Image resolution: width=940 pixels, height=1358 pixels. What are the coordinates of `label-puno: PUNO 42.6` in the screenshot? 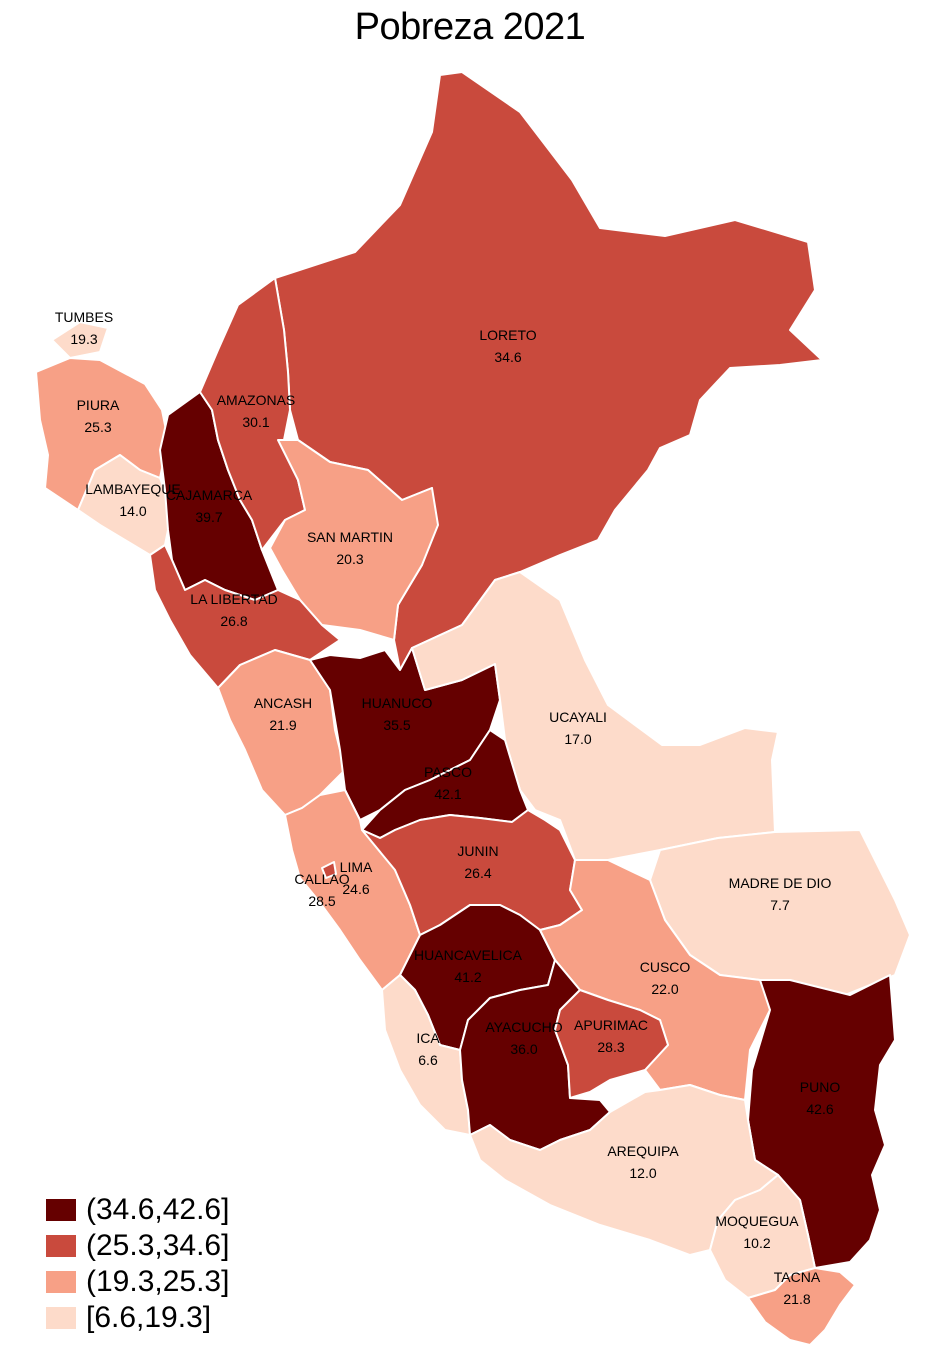 It's located at (820, 1098).